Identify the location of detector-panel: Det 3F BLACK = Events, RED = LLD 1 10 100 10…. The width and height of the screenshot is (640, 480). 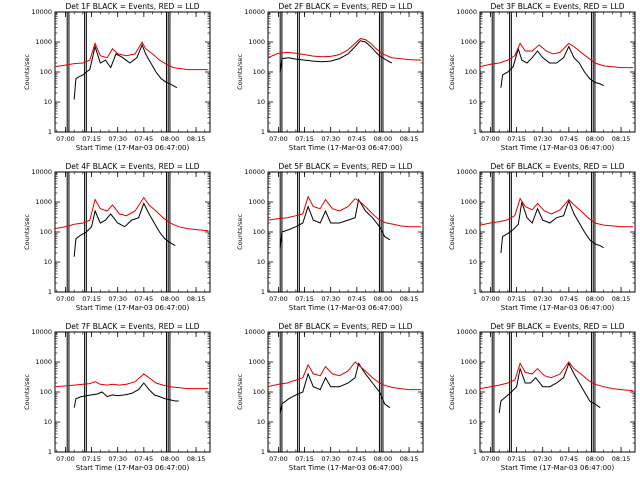
(542, 77).